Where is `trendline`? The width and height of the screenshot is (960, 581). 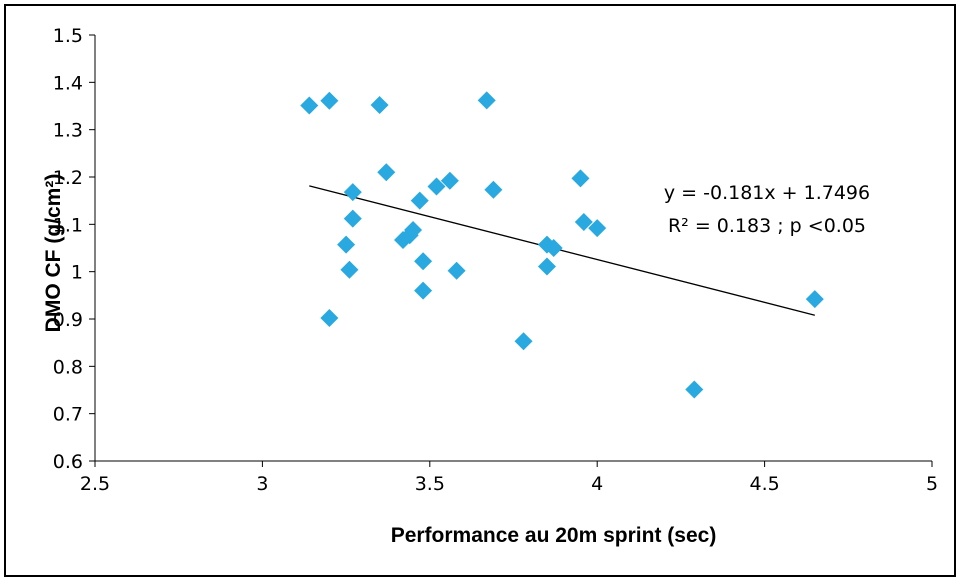
trendline is located at coordinates (562, 250).